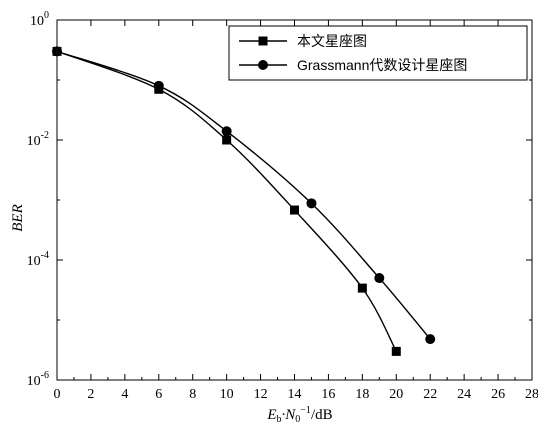 The width and height of the screenshot is (538, 428). What do you see at coordinates (396, 394) in the screenshot?
I see `x-tick-label: 20` at bounding box center [396, 394].